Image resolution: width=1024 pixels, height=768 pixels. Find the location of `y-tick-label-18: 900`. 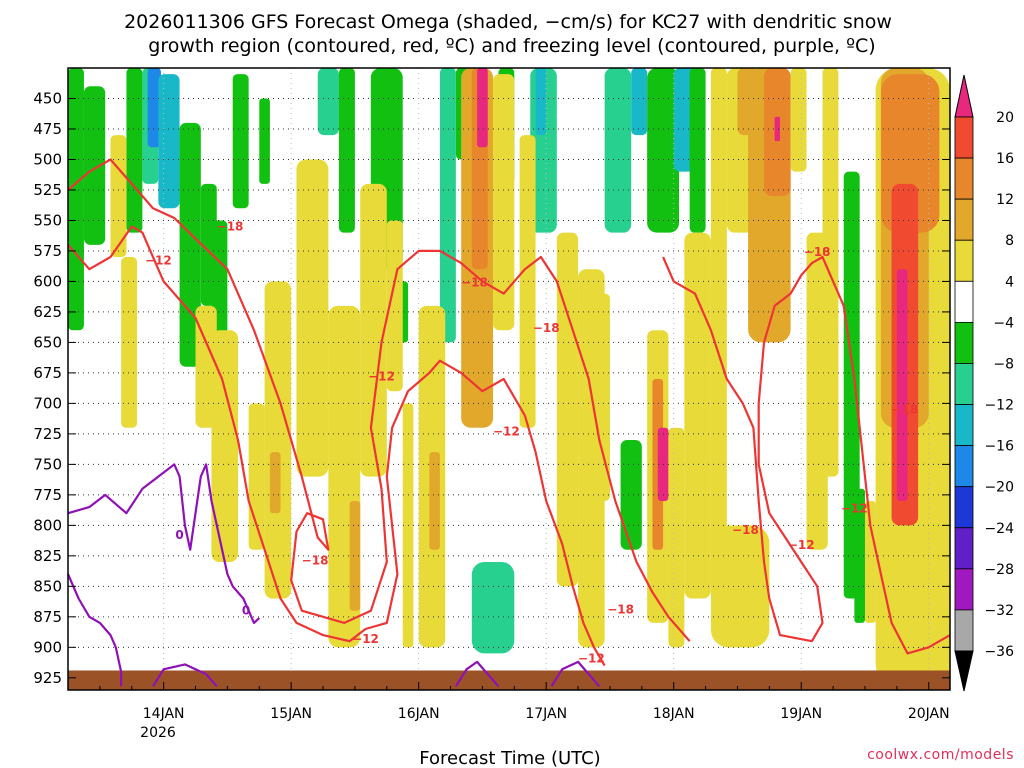

y-tick-label-18: 900 is located at coordinates (47, 647).